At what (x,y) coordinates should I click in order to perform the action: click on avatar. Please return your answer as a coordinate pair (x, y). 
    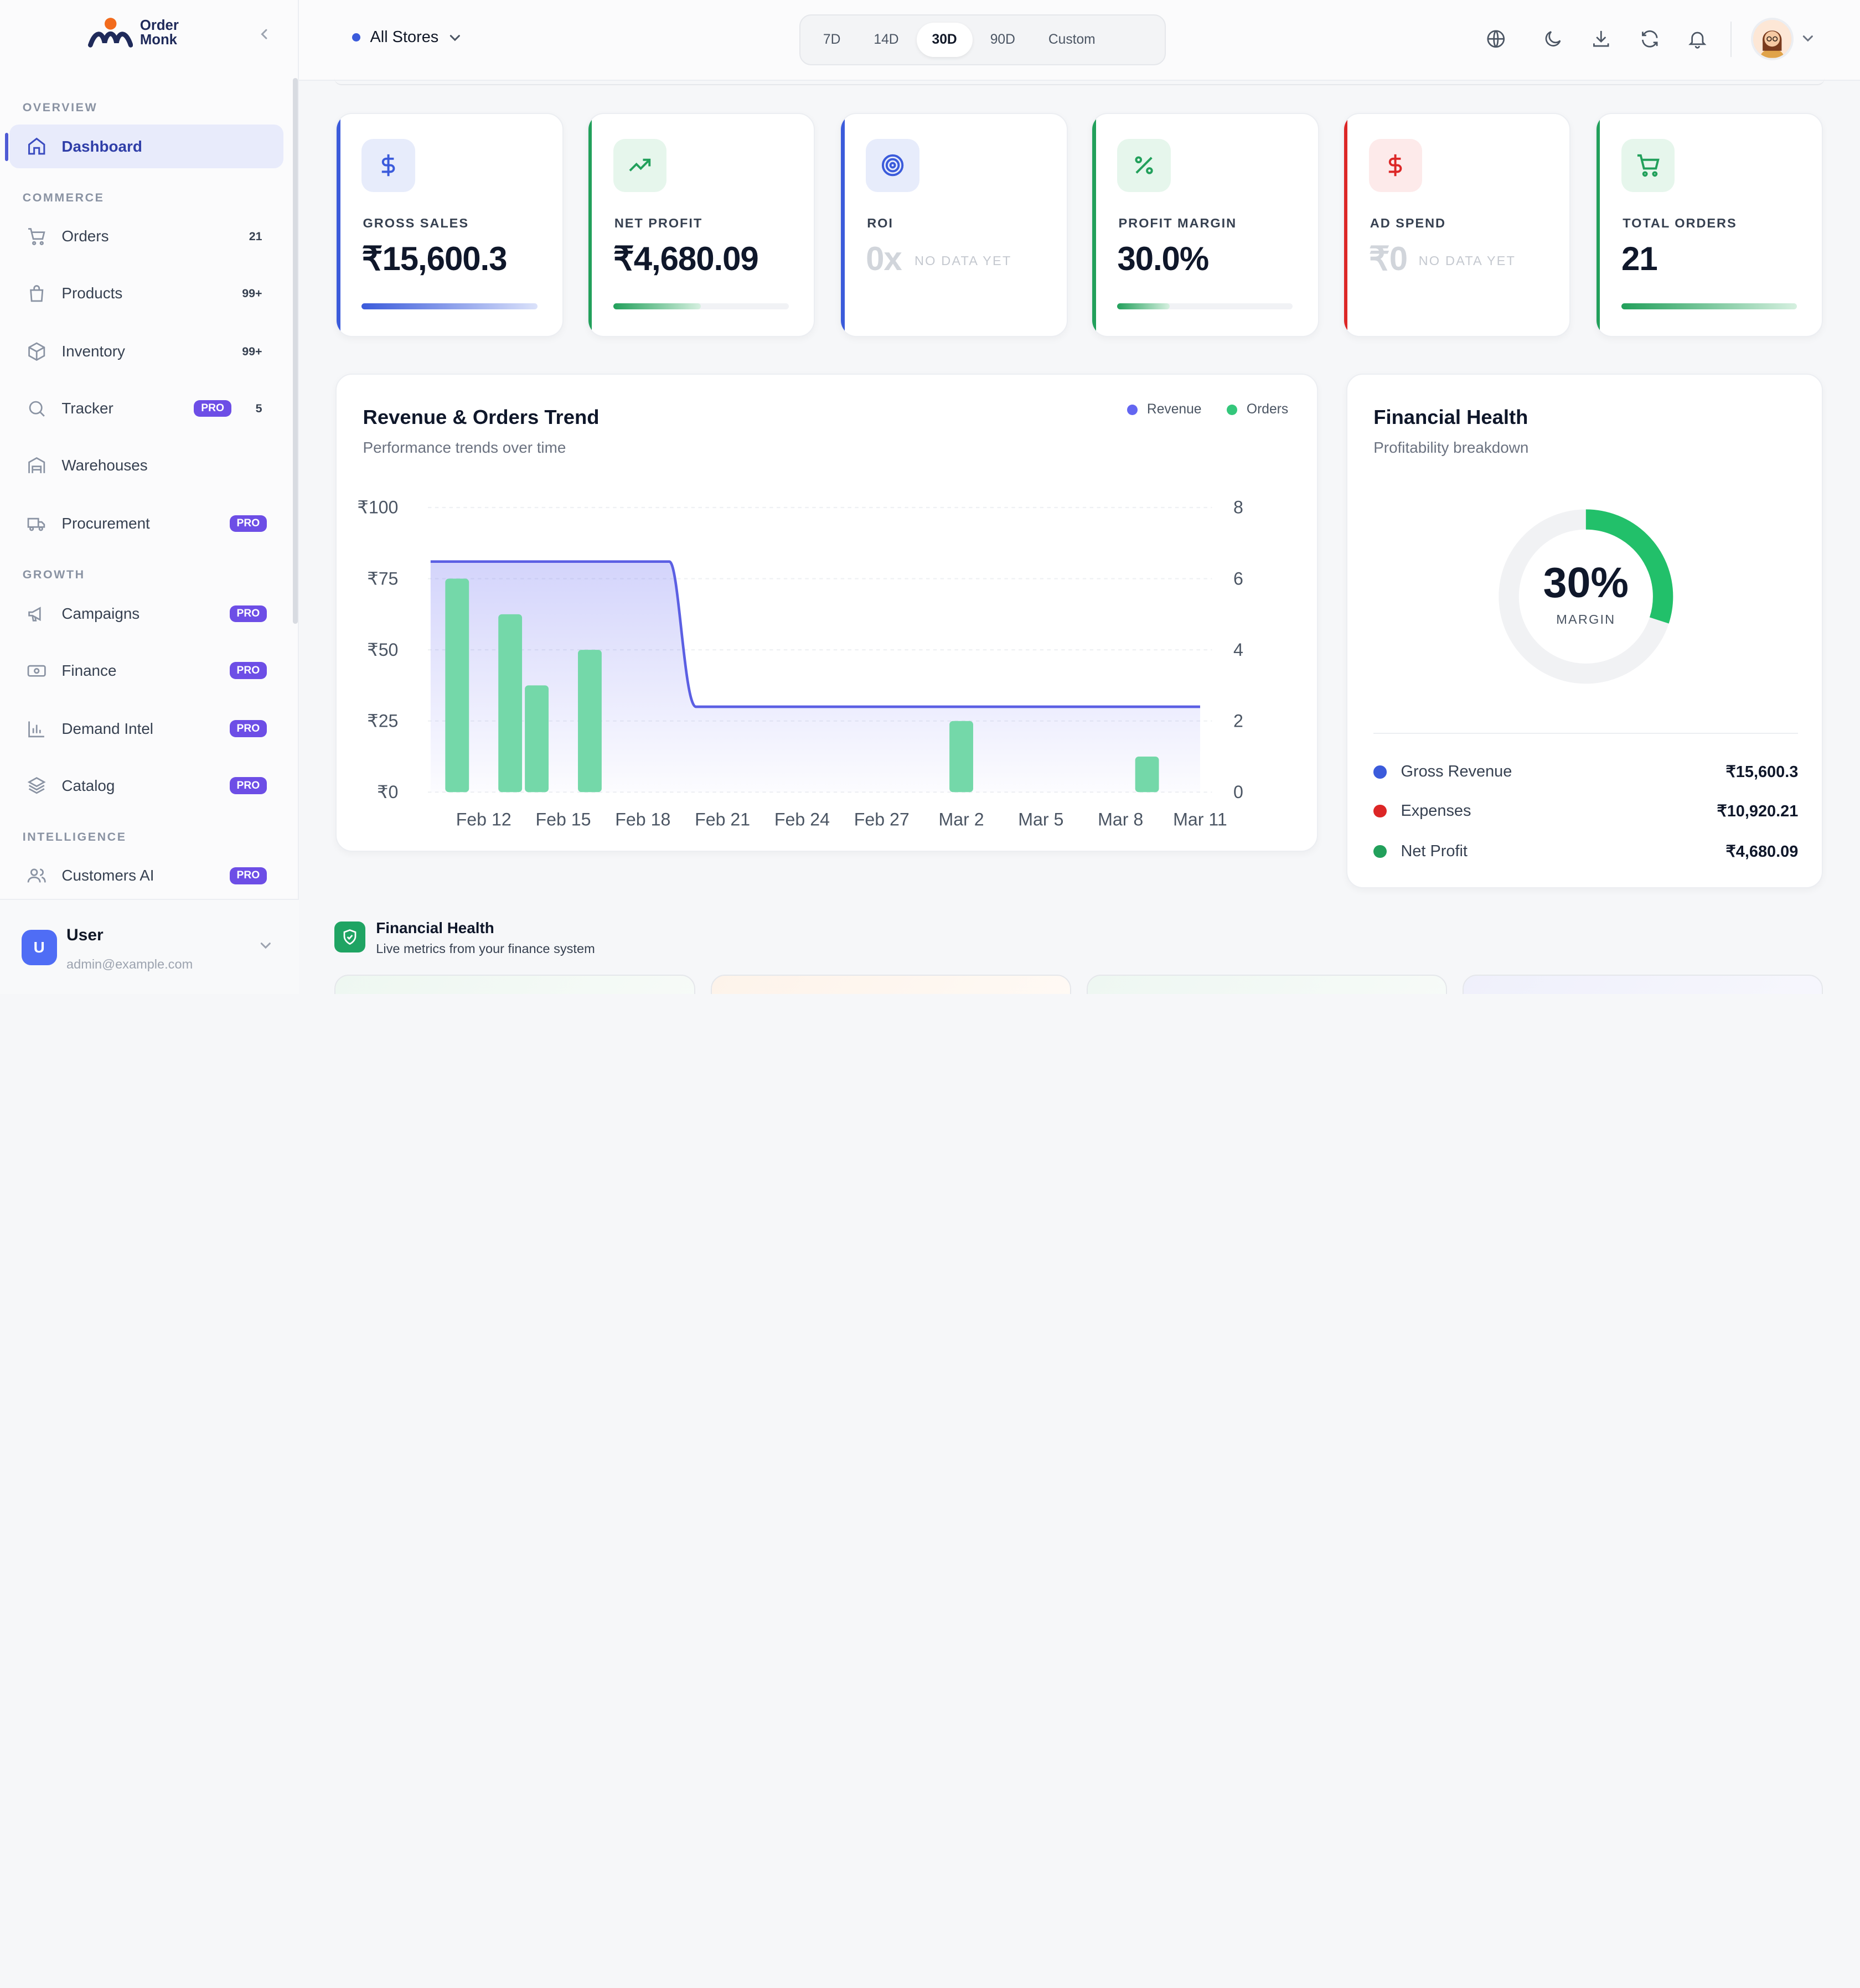
    Looking at the image, I should click on (1772, 40).